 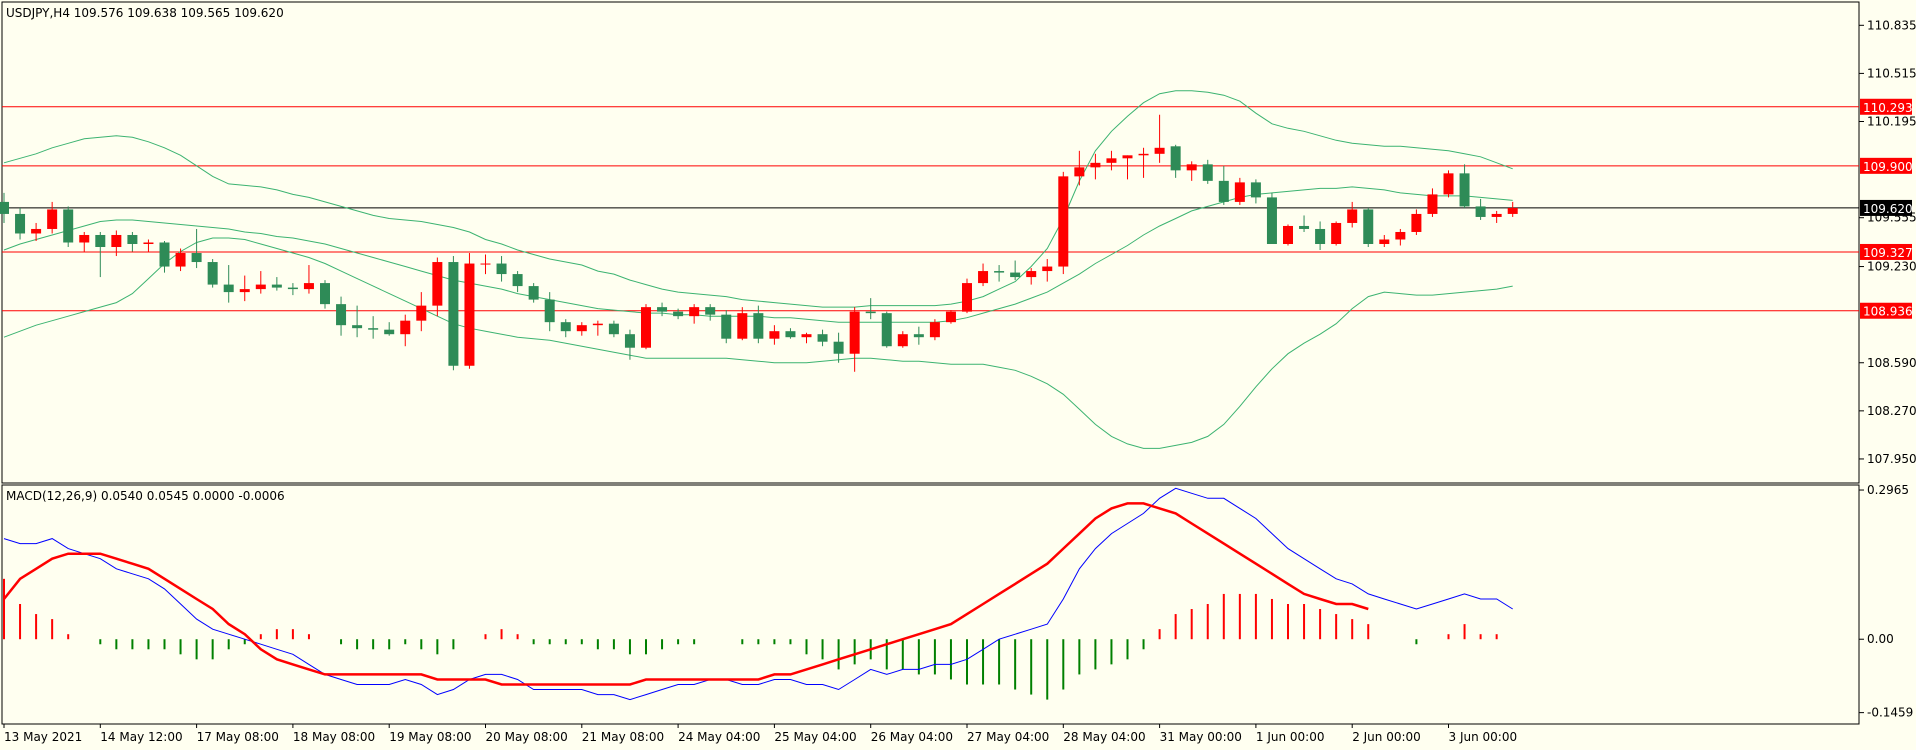 What do you see at coordinates (1104, 737) in the screenshot?
I see `x-tick-label: 28 May 04:00` at bounding box center [1104, 737].